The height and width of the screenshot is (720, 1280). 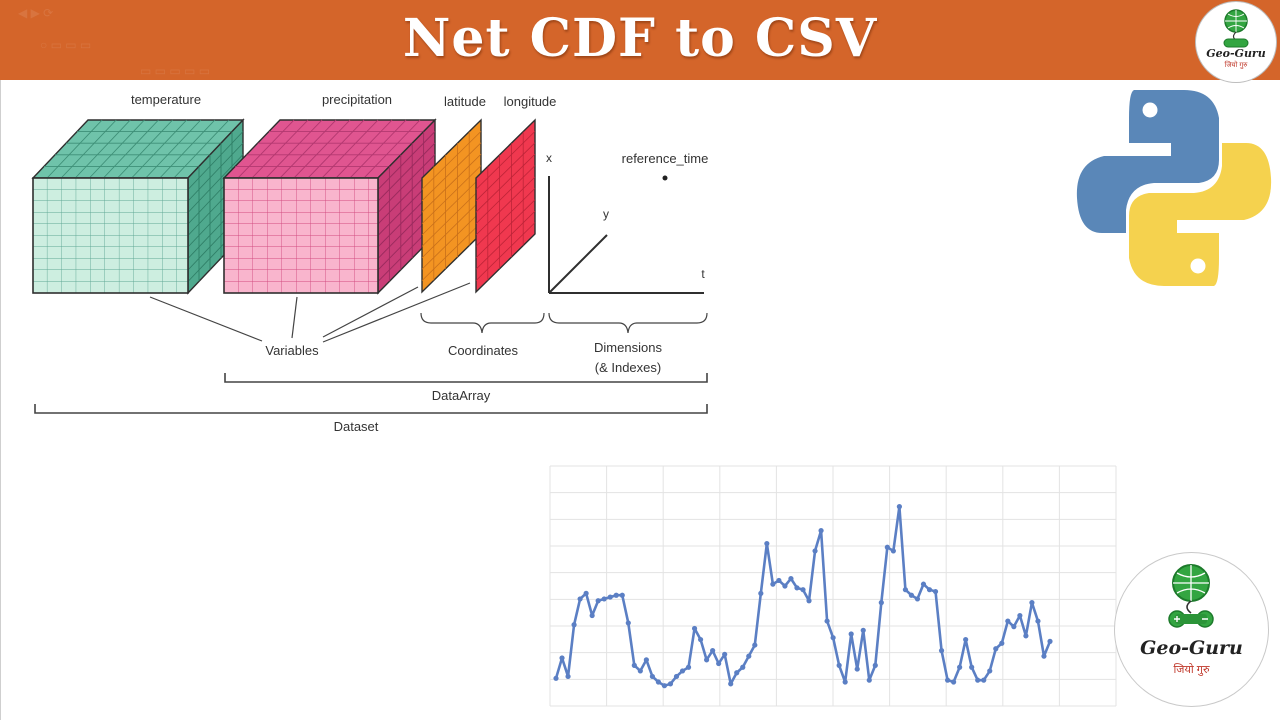 I want to click on title-banner: ◀ ▶ ⟳ ○ ▭ ▭ ▭ ▭ ▭ ▭ ▭ ▭, so click(x=640, y=40).